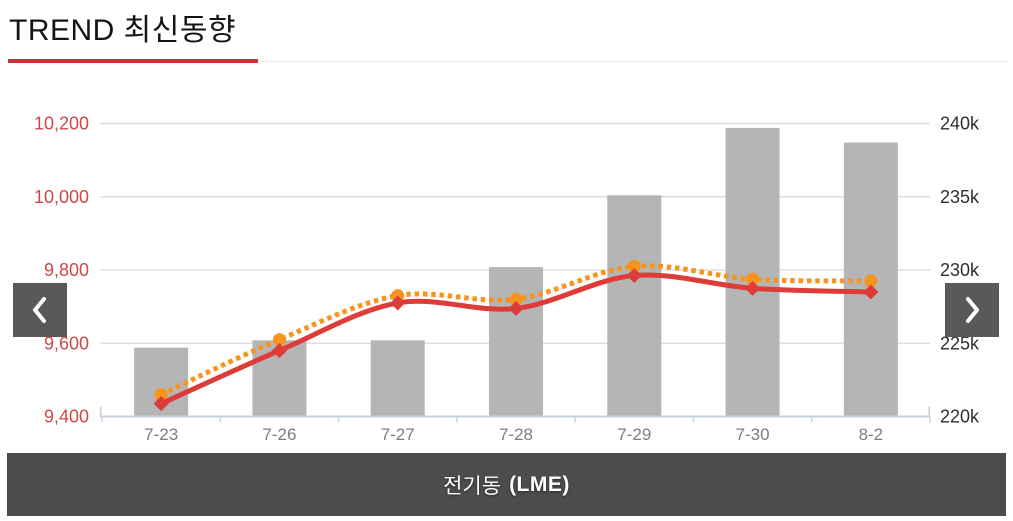  Describe the element at coordinates (398, 434) in the screenshot. I see `x-axis-label: 7-27` at that location.